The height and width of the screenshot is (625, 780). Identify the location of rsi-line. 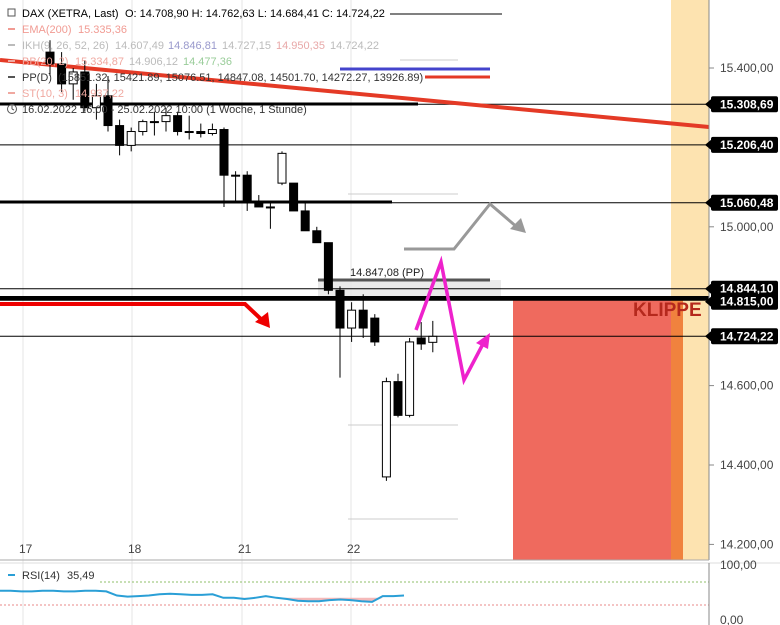
(202, 596).